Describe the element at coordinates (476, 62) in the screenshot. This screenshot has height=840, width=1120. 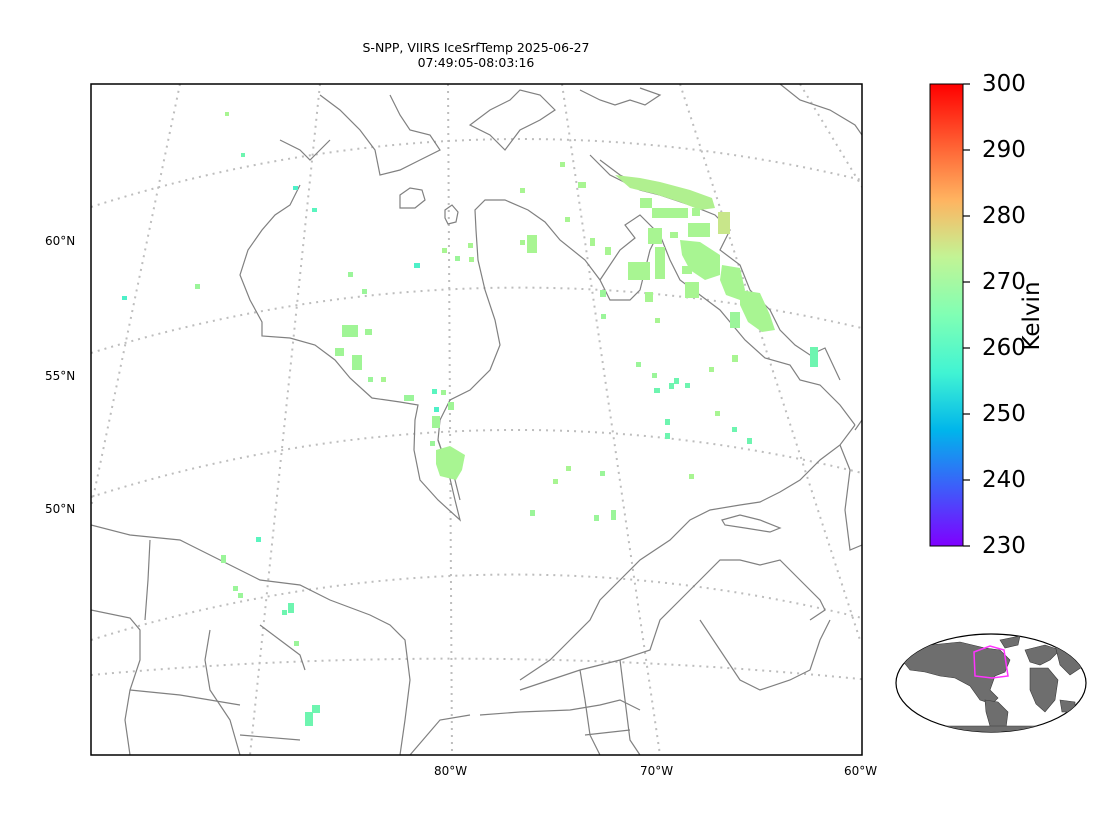
I see `title-line-2: 07:49:05-08:03:16` at that location.